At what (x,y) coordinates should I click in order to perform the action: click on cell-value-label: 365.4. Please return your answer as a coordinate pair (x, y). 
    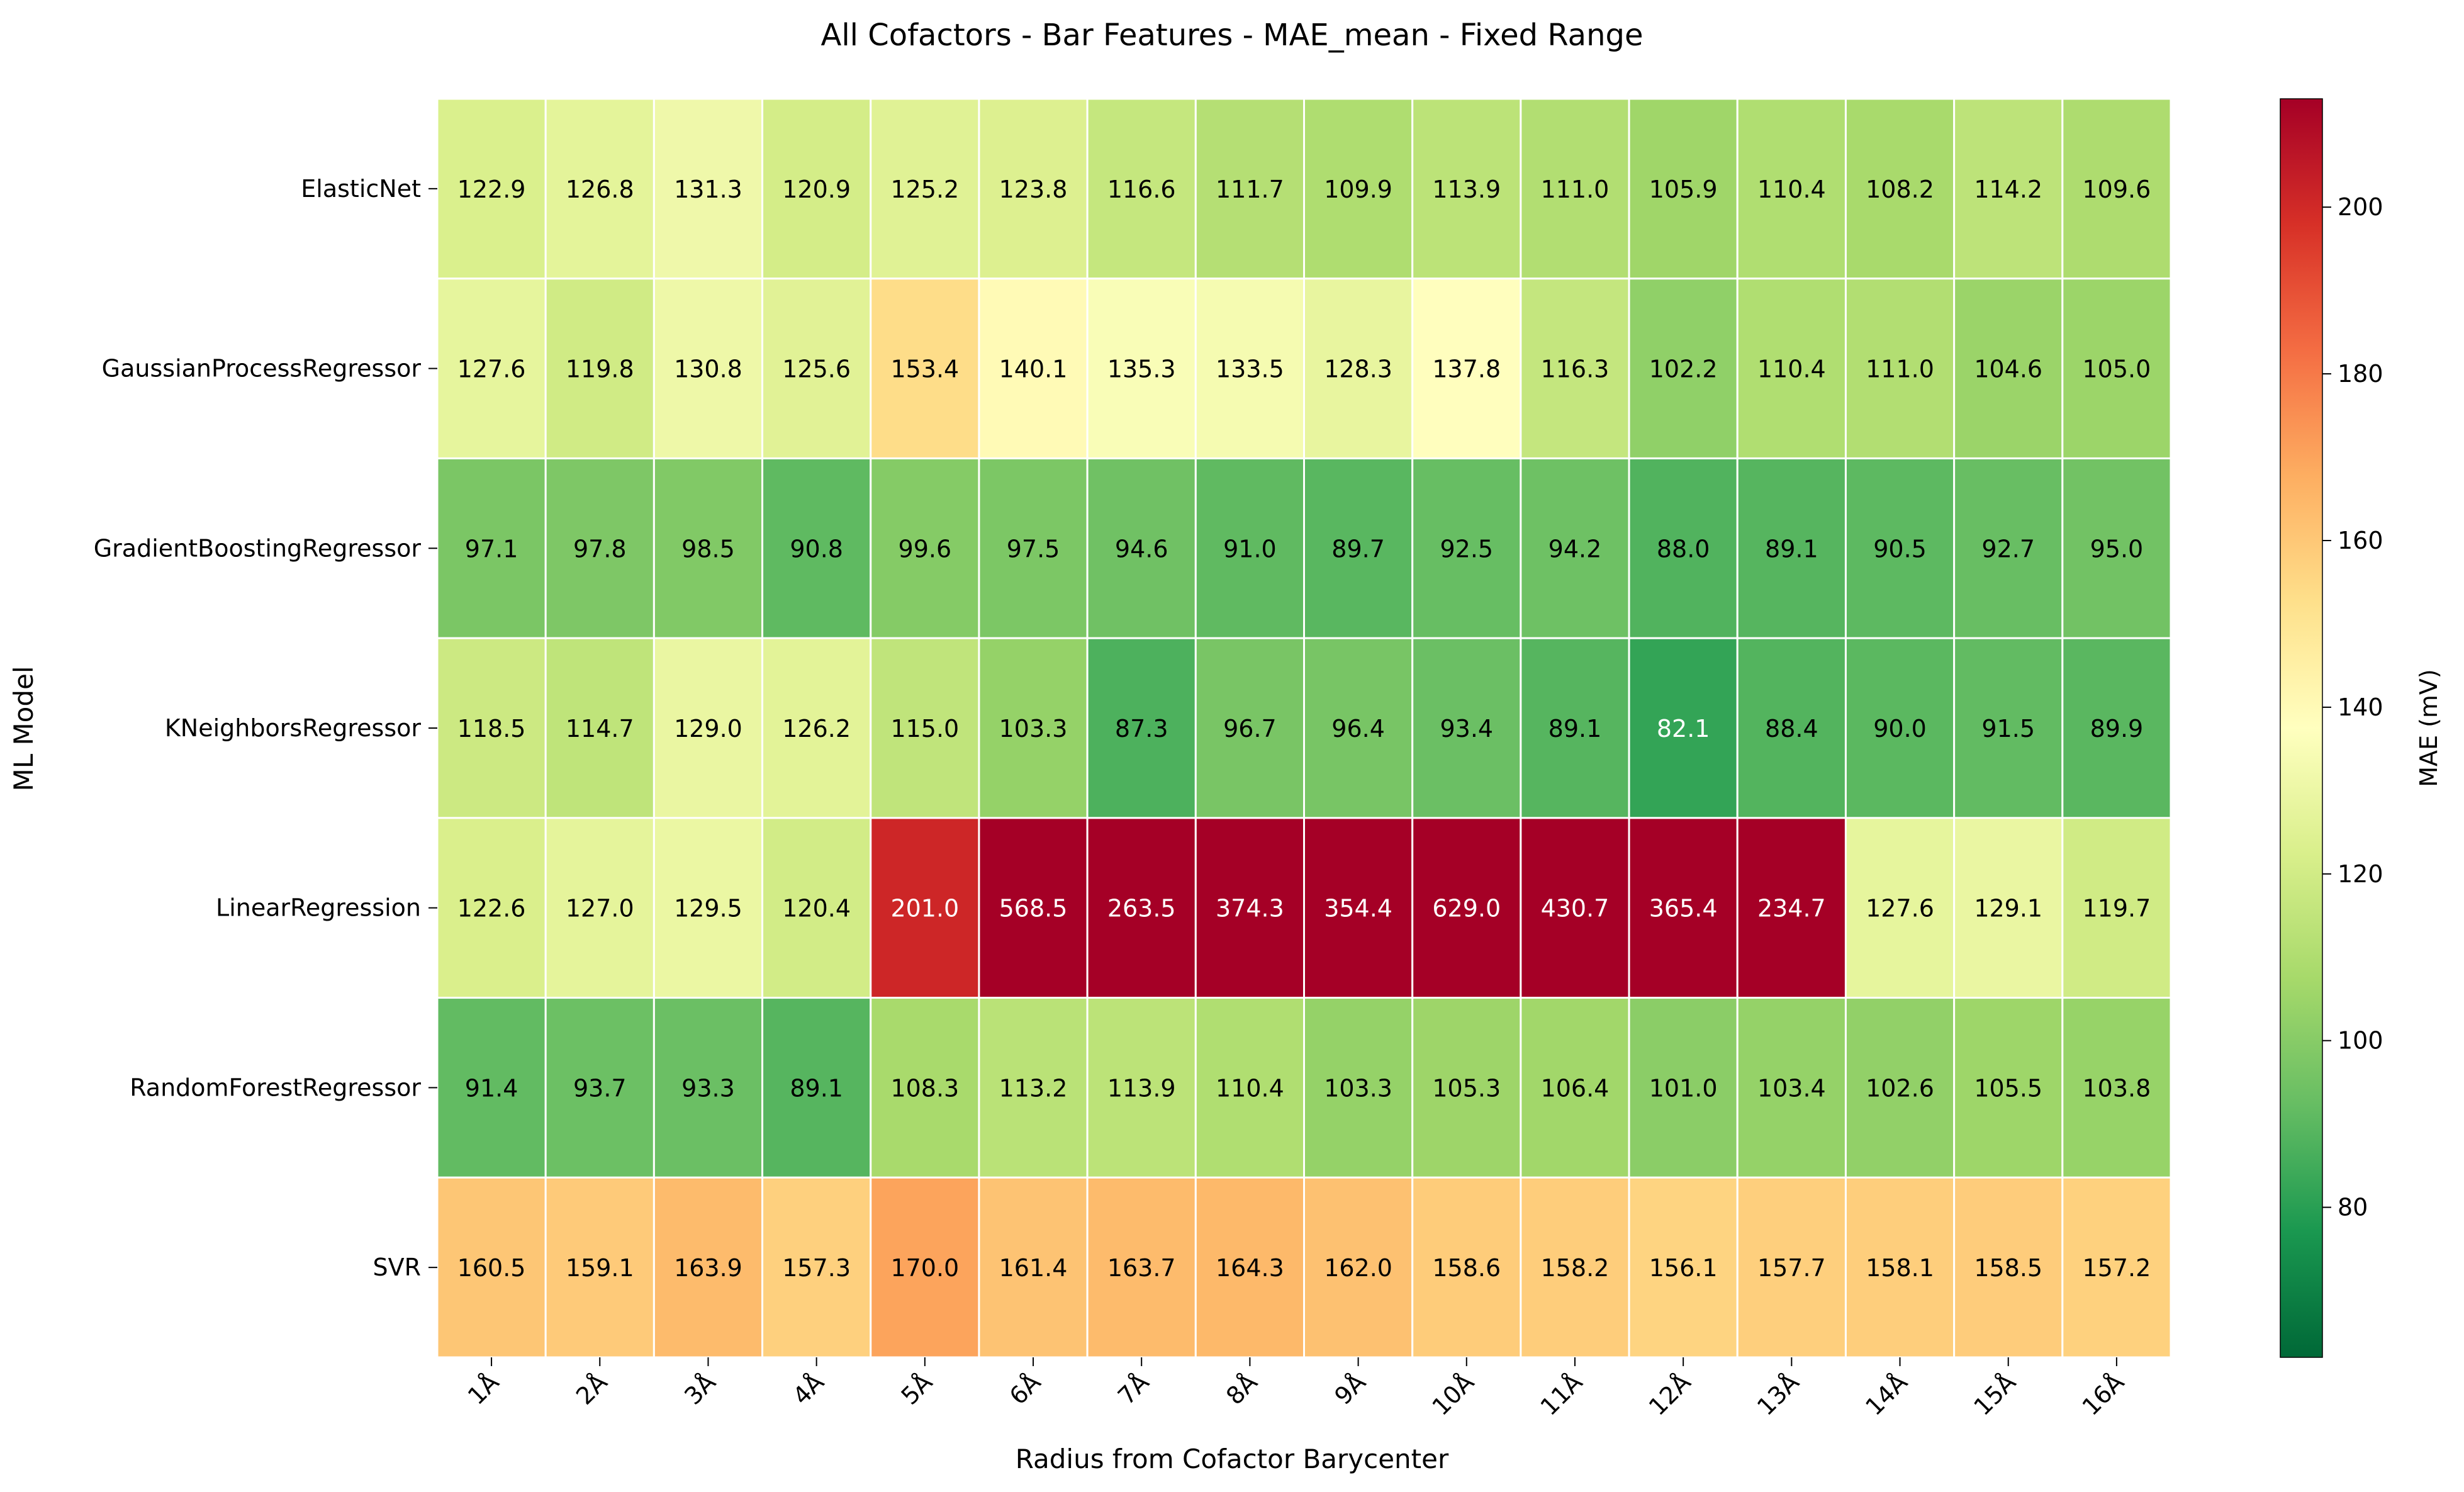
    Looking at the image, I should click on (1683, 909).